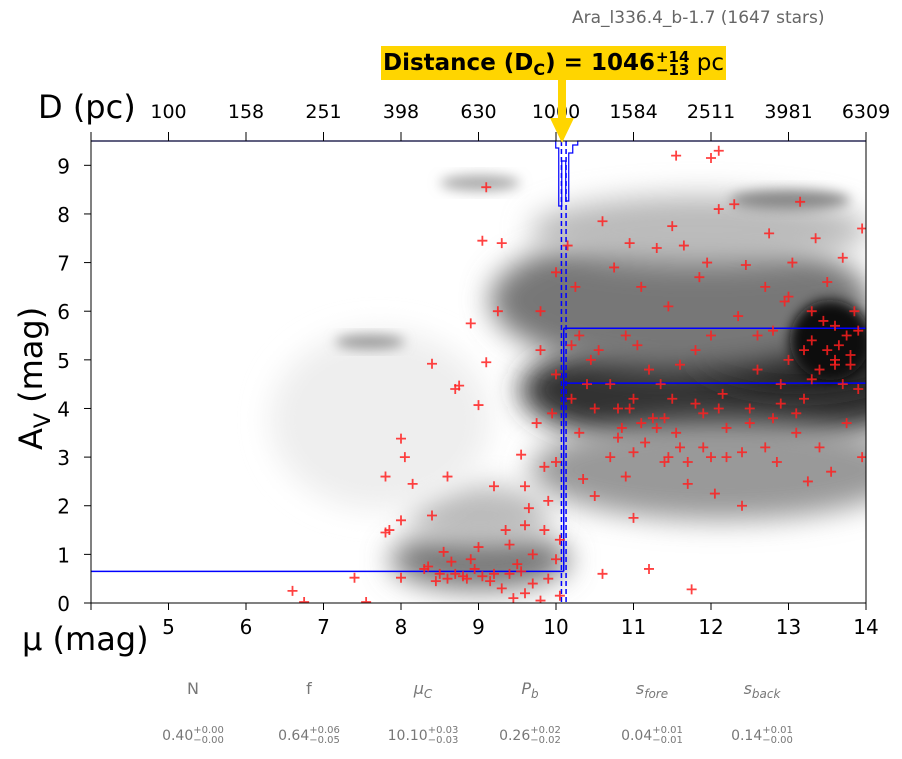 The height and width of the screenshot is (759, 902). What do you see at coordinates (87, 107) in the screenshot?
I see `top-axis-label: D (pc)` at bounding box center [87, 107].